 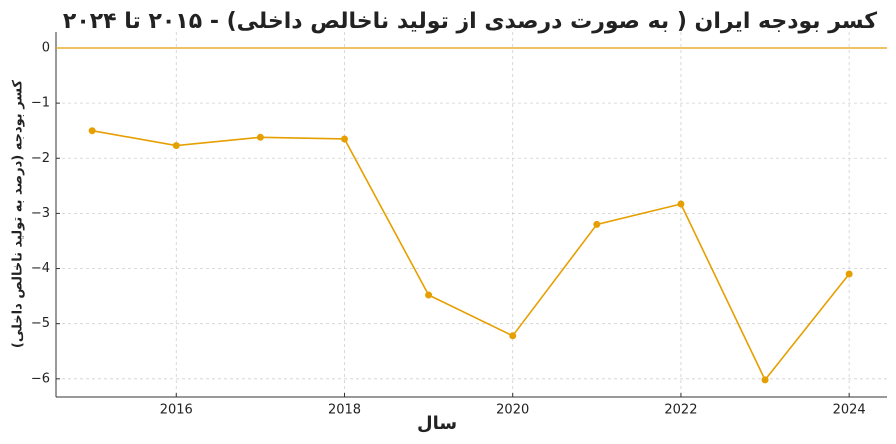 What do you see at coordinates (40, 213) in the screenshot?
I see `y-tick-label: −3` at bounding box center [40, 213].